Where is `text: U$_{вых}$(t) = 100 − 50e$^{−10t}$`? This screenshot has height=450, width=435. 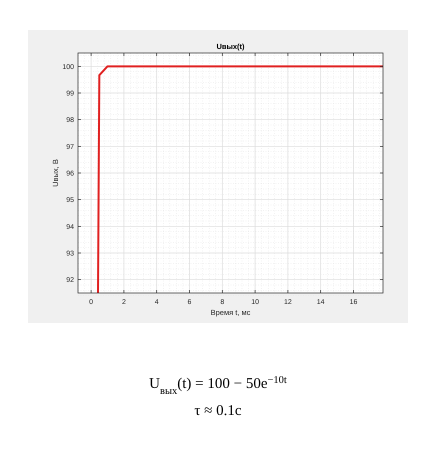
text: U$_{вых}$(t) = 100 − 50e$^{−10t}$ is located at coordinates (218, 385).